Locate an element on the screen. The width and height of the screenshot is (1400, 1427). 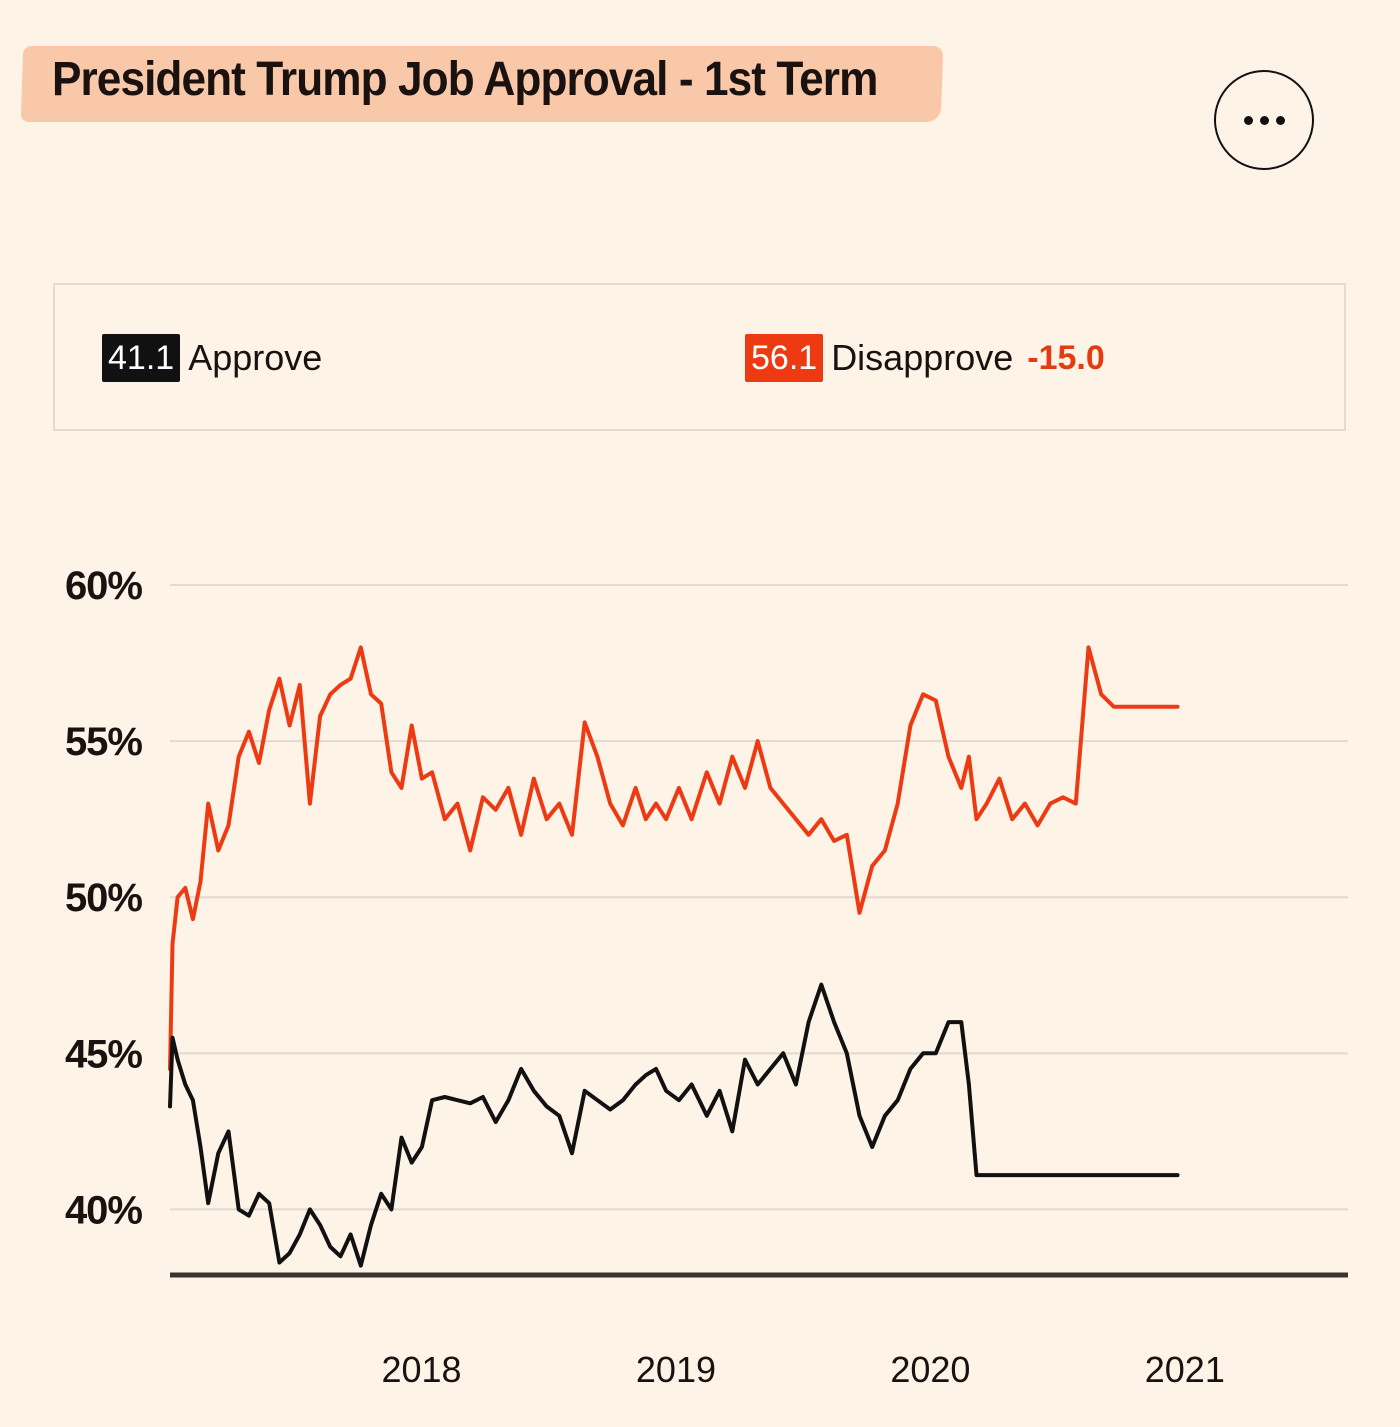
more-options-button is located at coordinates (1264, 120).